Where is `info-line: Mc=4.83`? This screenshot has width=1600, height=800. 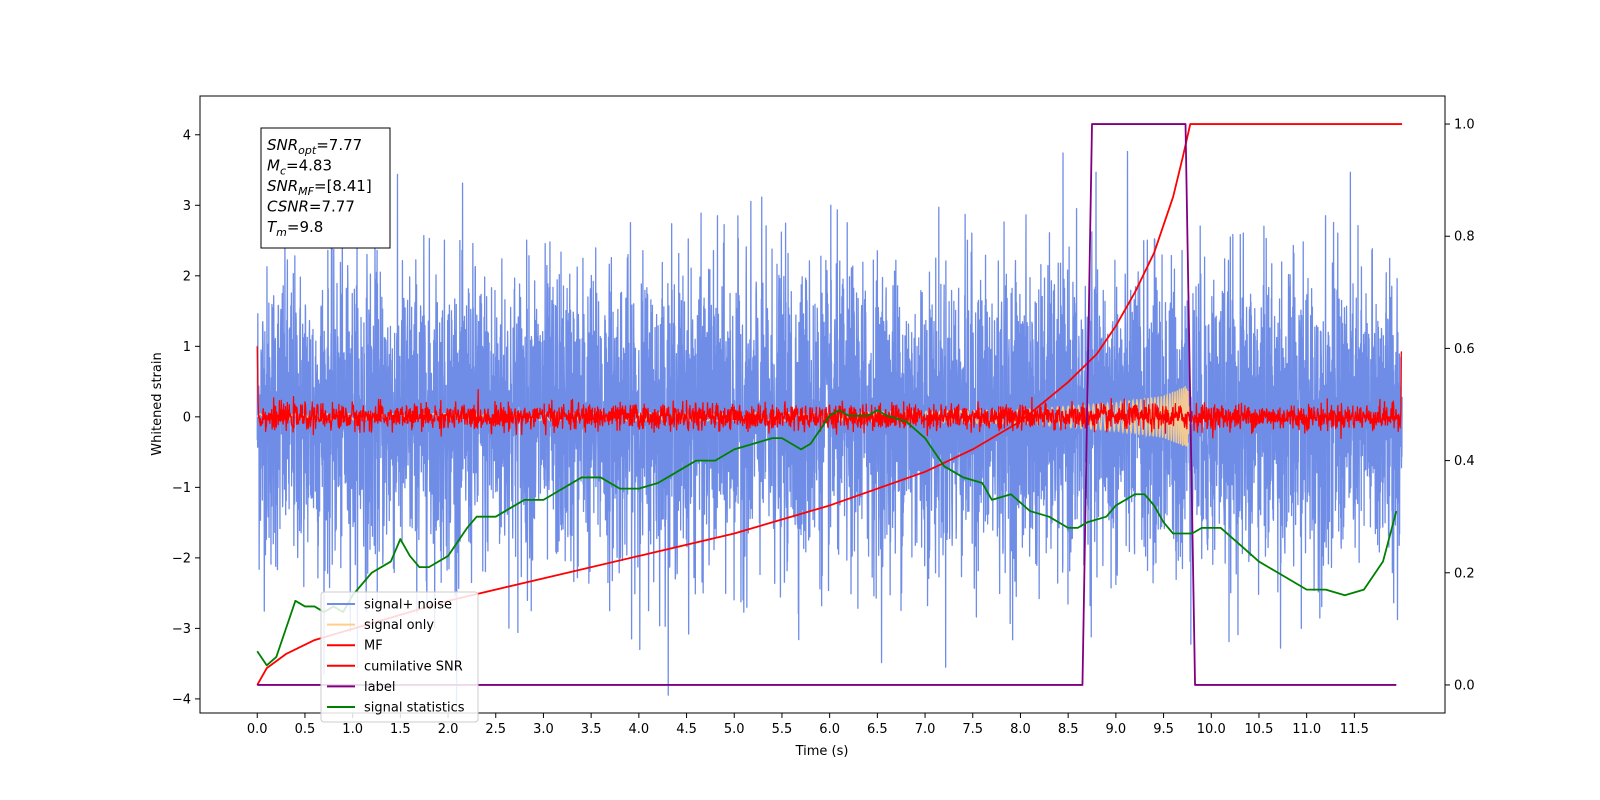 info-line: Mc=4.83 is located at coordinates (299, 167).